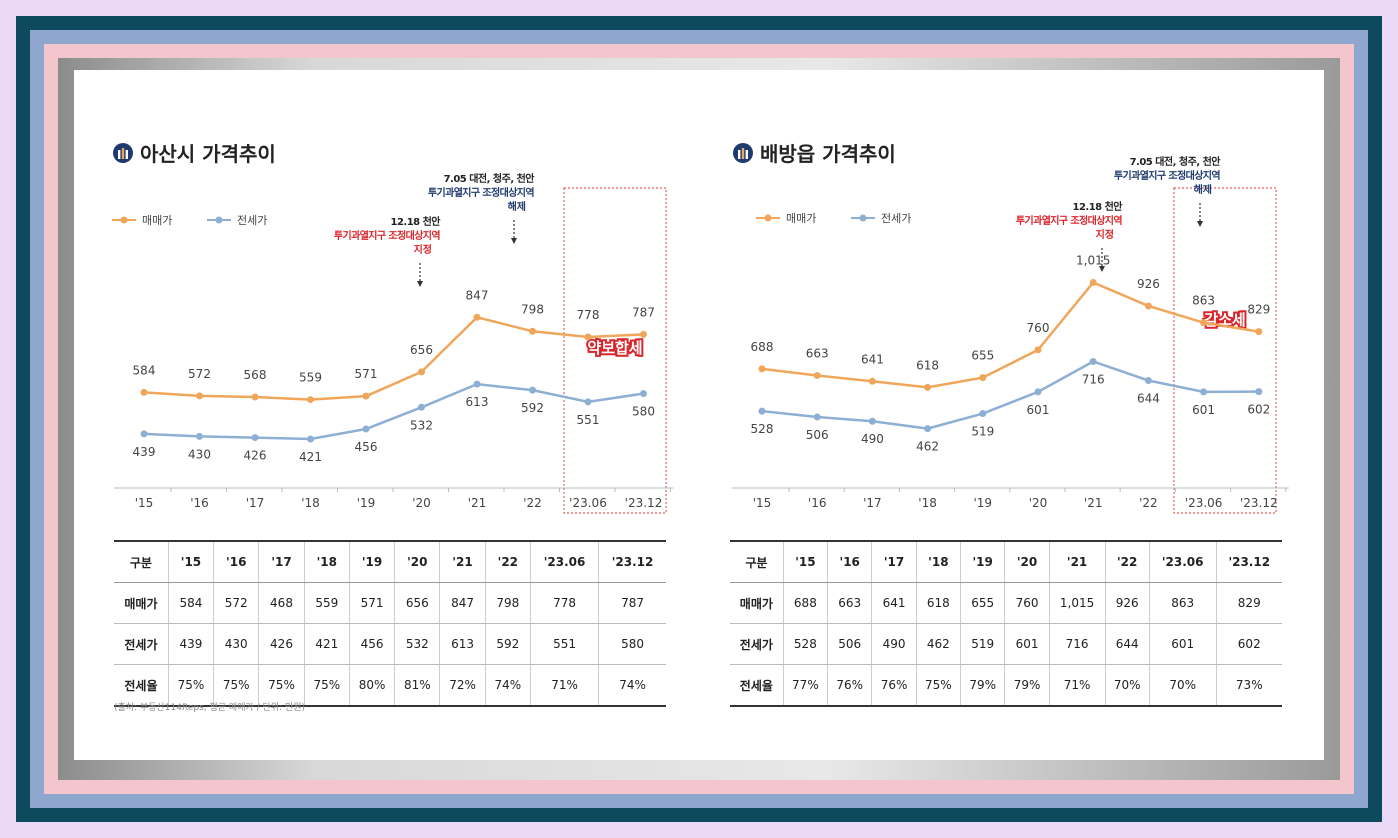  I want to click on table-row: 전세가 439 430 426 421 456 532 613 592 551 580, so click(390, 644).